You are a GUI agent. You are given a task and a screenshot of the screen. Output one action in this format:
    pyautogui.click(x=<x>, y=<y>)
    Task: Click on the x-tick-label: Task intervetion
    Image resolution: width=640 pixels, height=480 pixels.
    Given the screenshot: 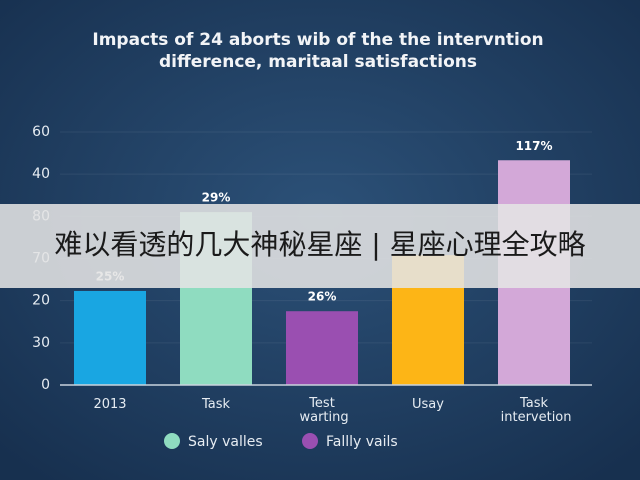 What is the action you would take?
    pyautogui.click(x=533, y=410)
    